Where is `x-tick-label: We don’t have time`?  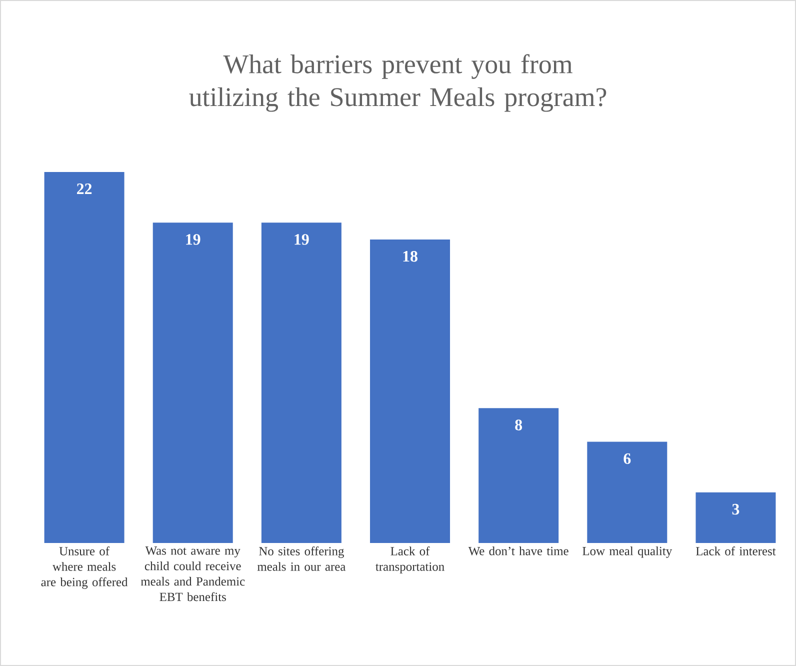
x-tick-label: We don’t have time is located at coordinates (518, 551).